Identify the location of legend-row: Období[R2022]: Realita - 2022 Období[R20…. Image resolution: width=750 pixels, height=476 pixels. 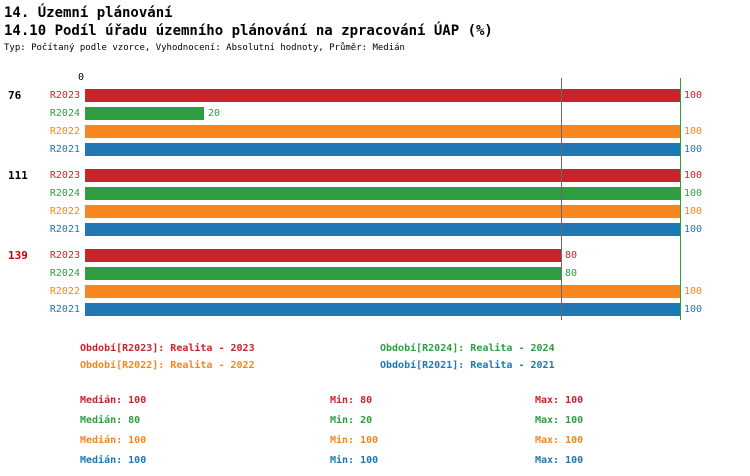
(413, 365).